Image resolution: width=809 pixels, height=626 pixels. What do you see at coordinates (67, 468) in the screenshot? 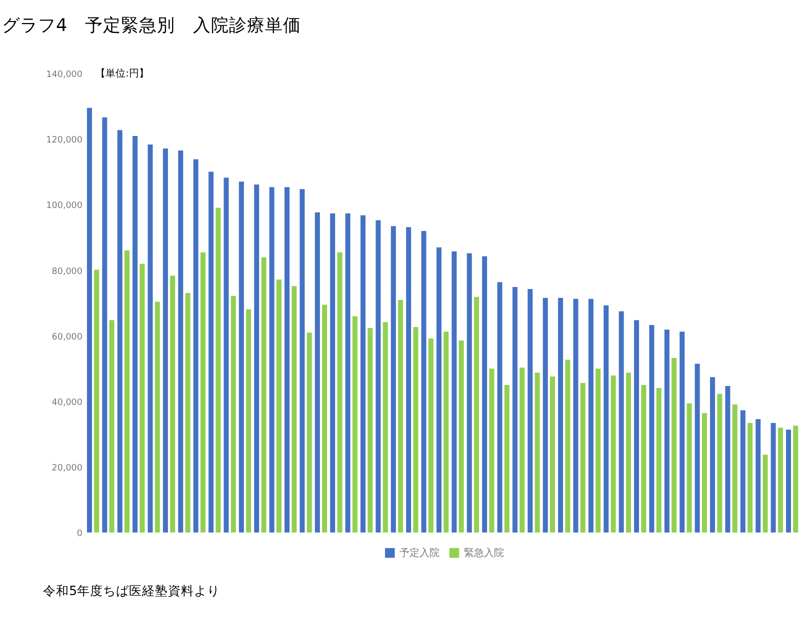
I see `y-tick-label: 20,000` at bounding box center [67, 468].